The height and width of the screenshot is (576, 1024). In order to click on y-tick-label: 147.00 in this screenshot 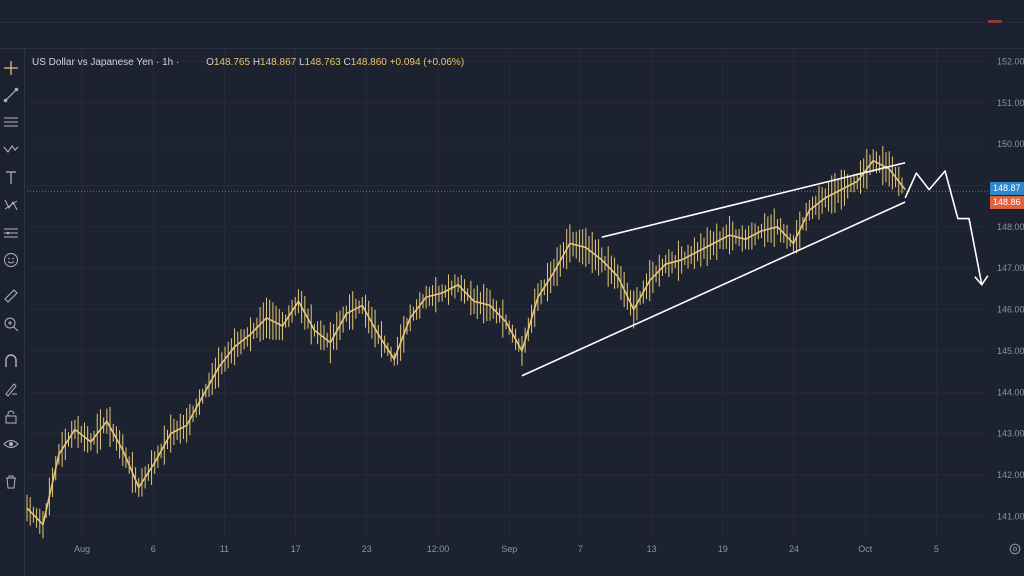, I will do `click(1010, 268)`.